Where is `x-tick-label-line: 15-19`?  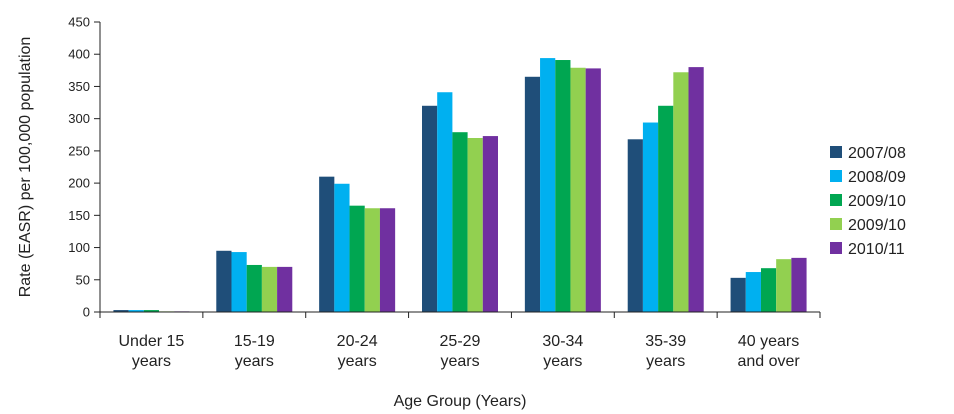
x-tick-label-line: 15-19 is located at coordinates (254, 341).